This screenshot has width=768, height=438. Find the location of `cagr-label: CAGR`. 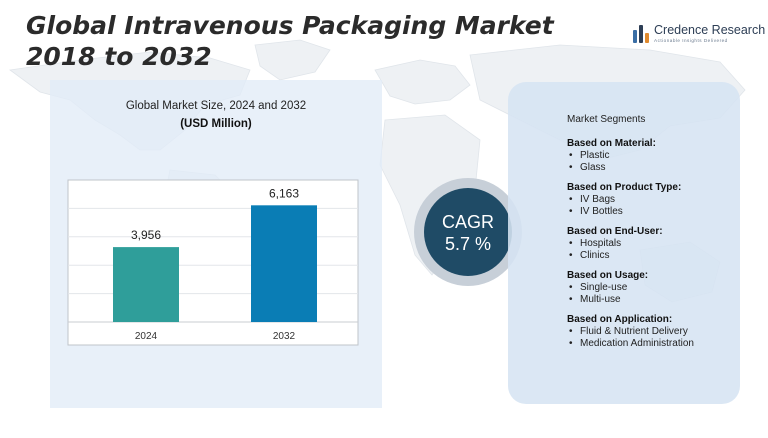

cagr-label: CAGR is located at coordinates (467, 222).